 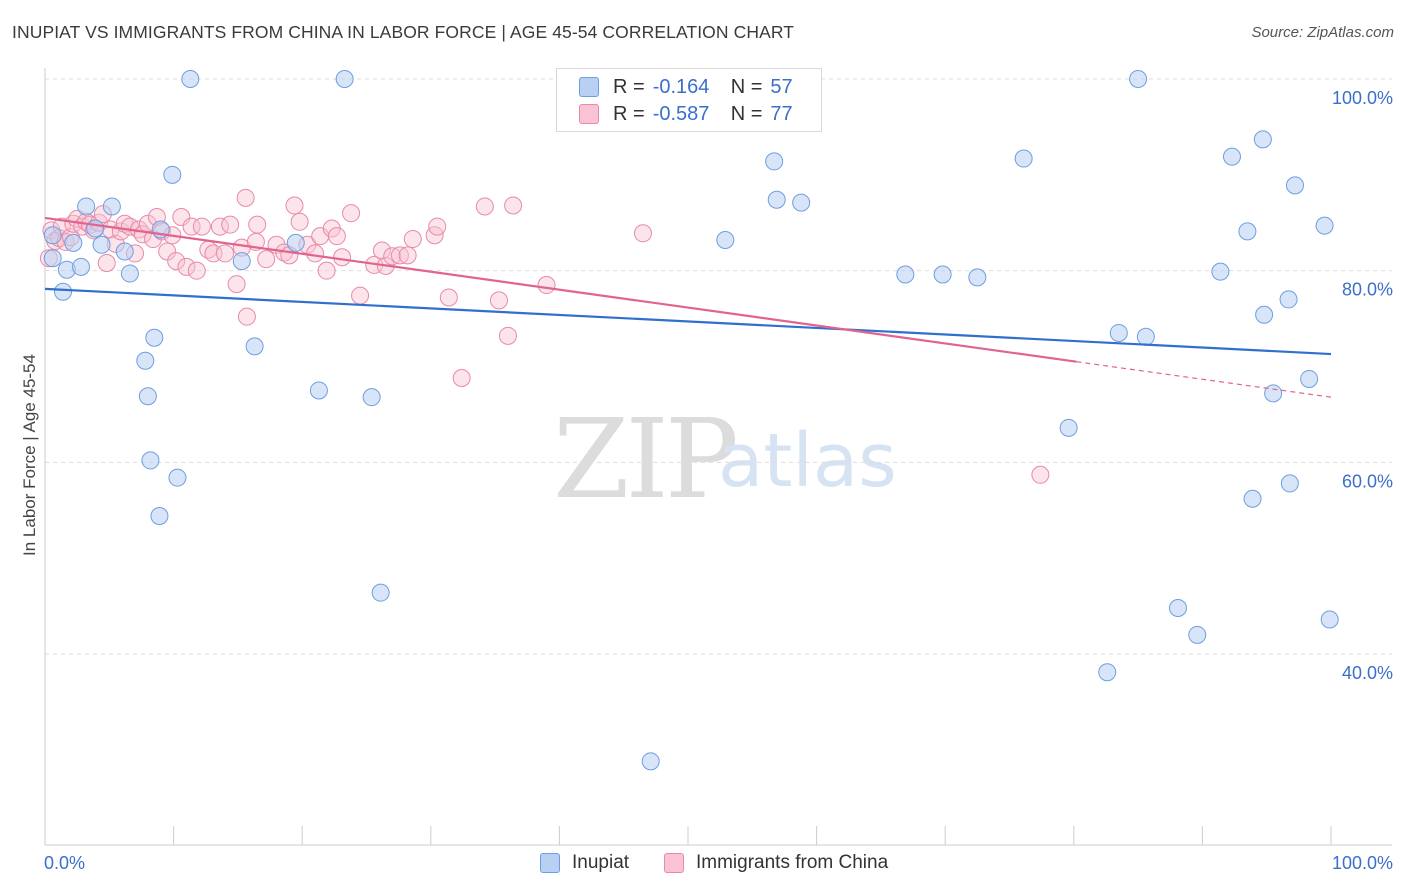 What do you see at coordinates (29, 455) in the screenshot?
I see `y-axis-title: In Labor Force | Age 45-54` at bounding box center [29, 455].